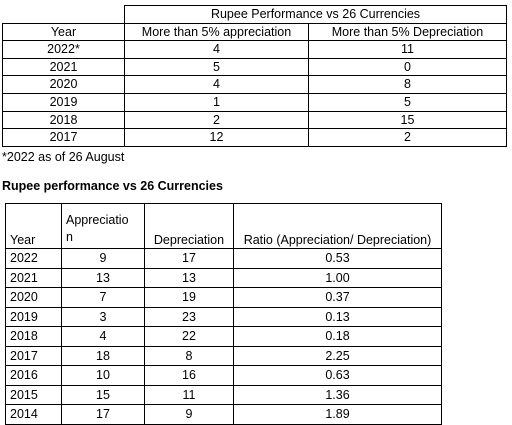 The width and height of the screenshot is (512, 425). I want to click on table2-cell-year: 2020, so click(33, 297).